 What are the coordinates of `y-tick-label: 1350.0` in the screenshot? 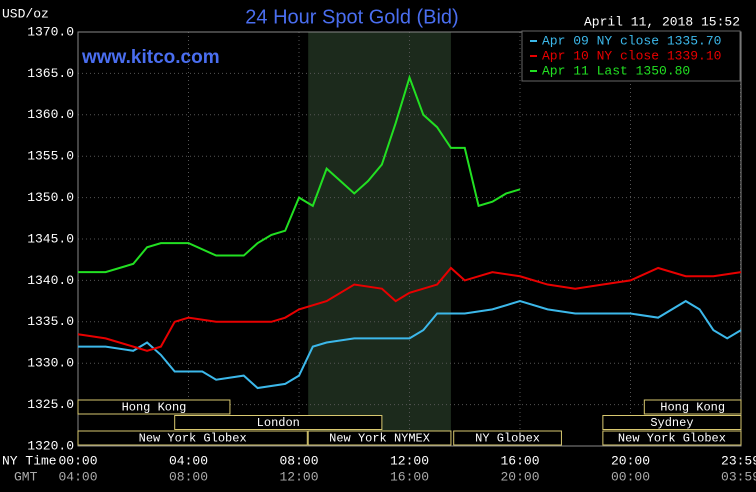 It's located at (50, 197).